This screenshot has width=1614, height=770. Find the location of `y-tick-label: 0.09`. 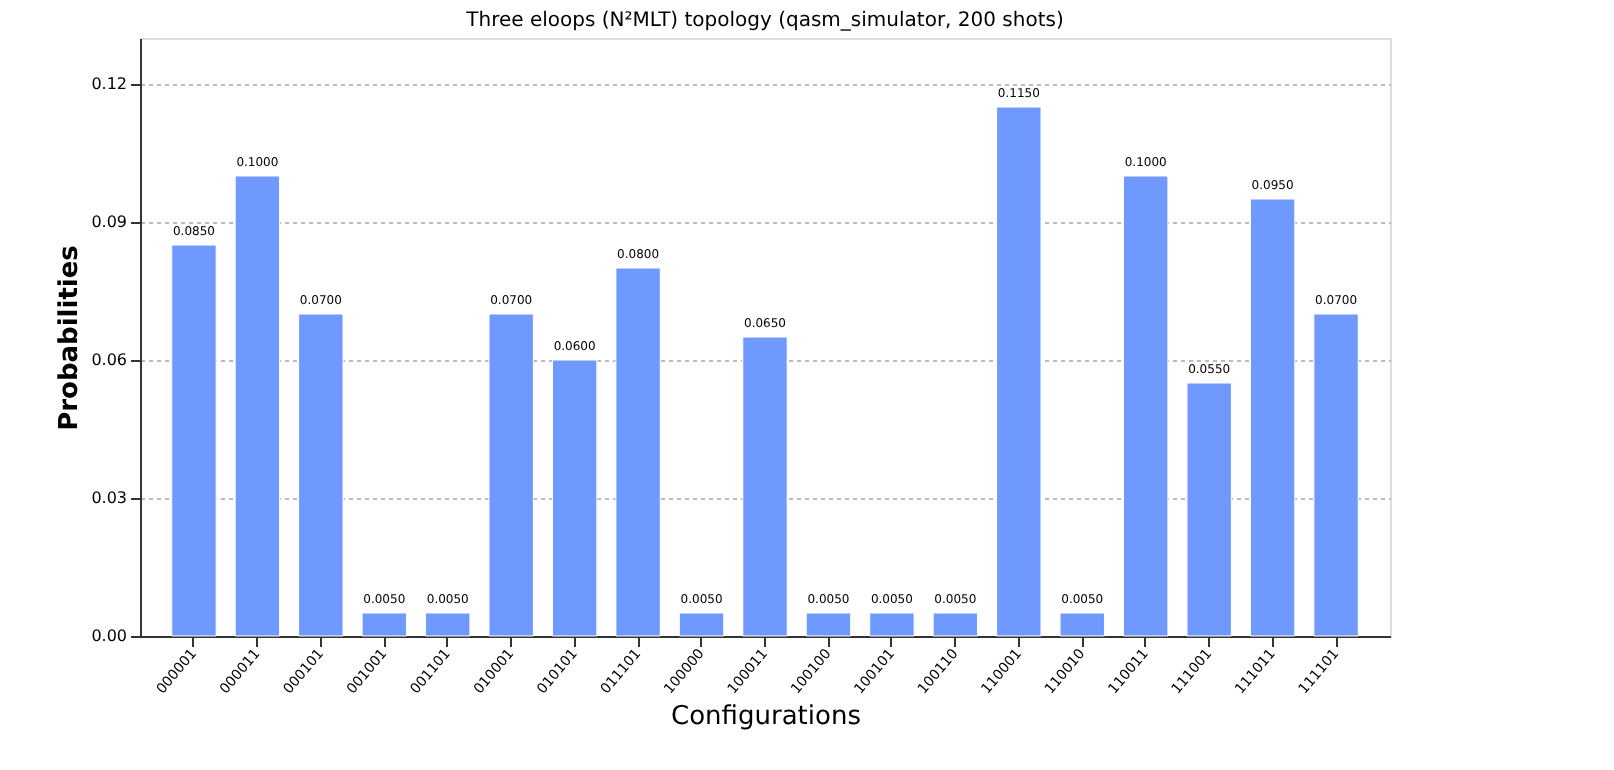

y-tick-label: 0.09 is located at coordinates (109, 222).